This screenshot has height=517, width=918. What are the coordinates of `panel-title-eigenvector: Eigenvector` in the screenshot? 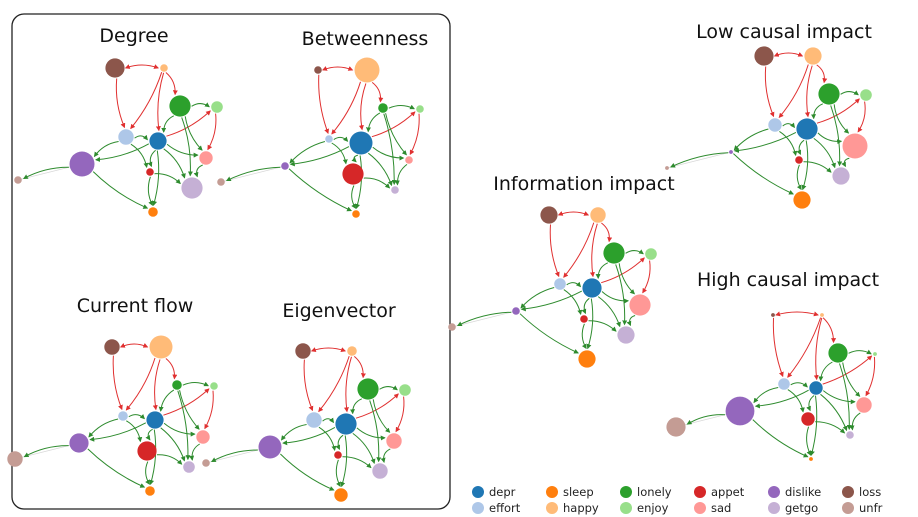 It's located at (339, 311).